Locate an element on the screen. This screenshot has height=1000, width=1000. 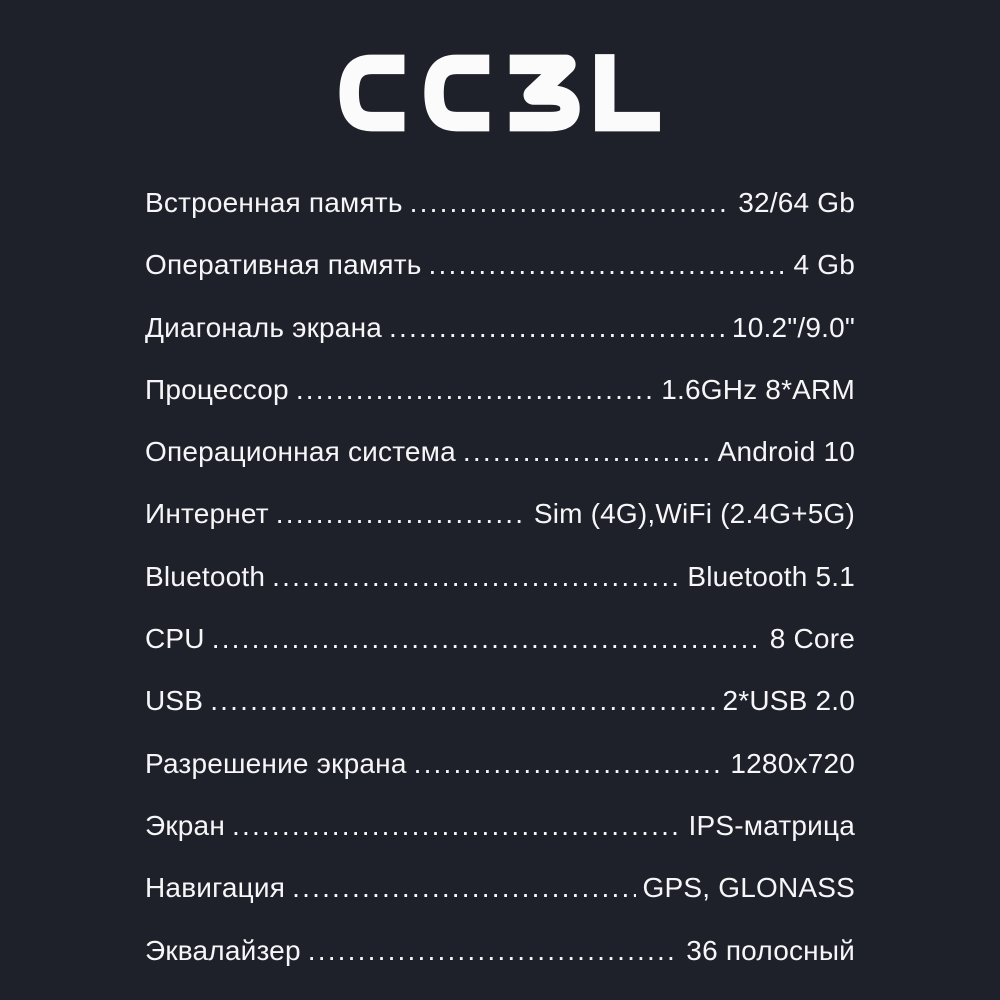
spec-row-processor: Процессор 1.6GHz 8*ARM is located at coordinates (500, 390).